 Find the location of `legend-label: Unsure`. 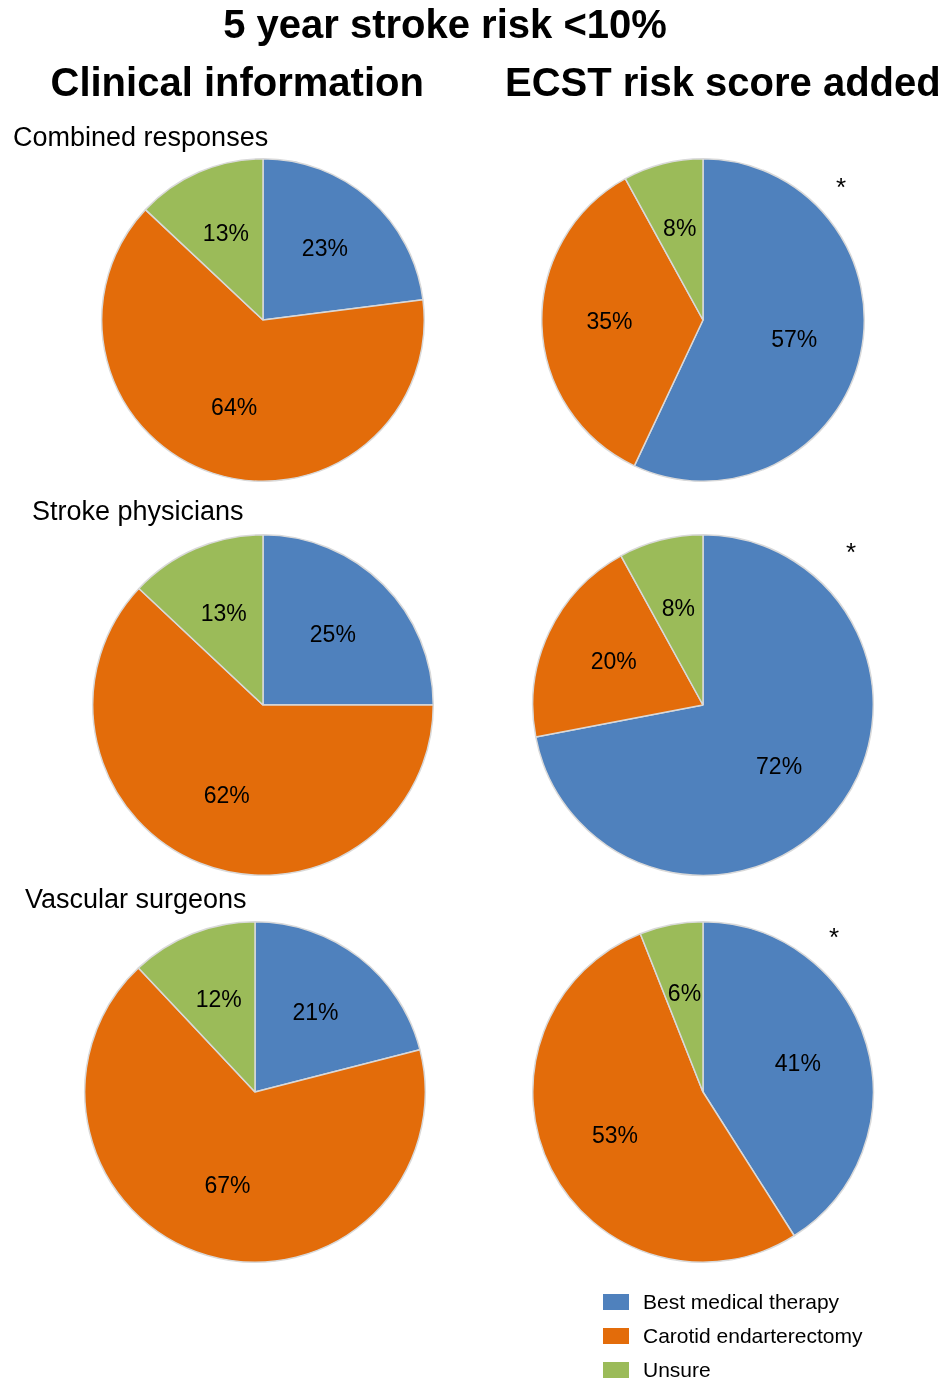

legend-label: Unsure is located at coordinates (677, 1370).